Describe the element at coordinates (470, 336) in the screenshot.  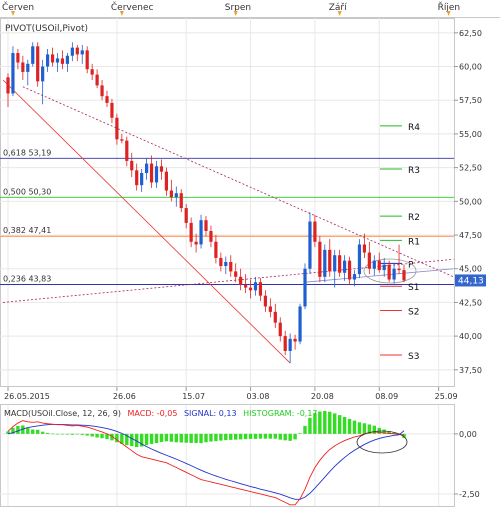
I see `price-tick-label: 40,00` at that location.